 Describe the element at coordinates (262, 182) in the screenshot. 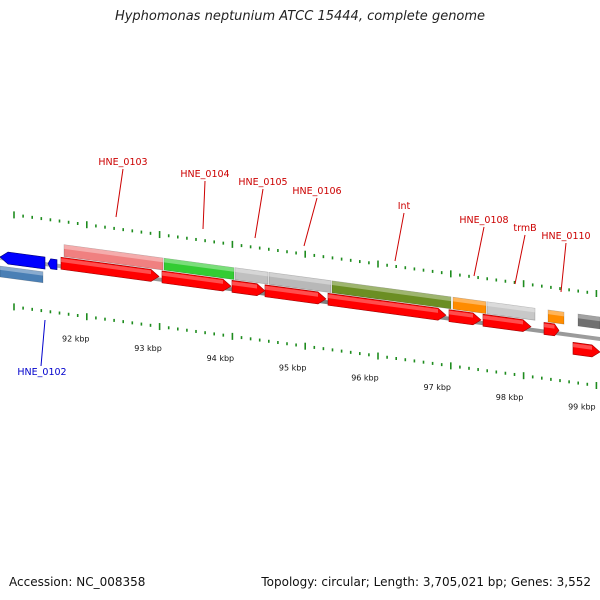

I see `gene-label-HNE_0105: HNE_0105` at that location.